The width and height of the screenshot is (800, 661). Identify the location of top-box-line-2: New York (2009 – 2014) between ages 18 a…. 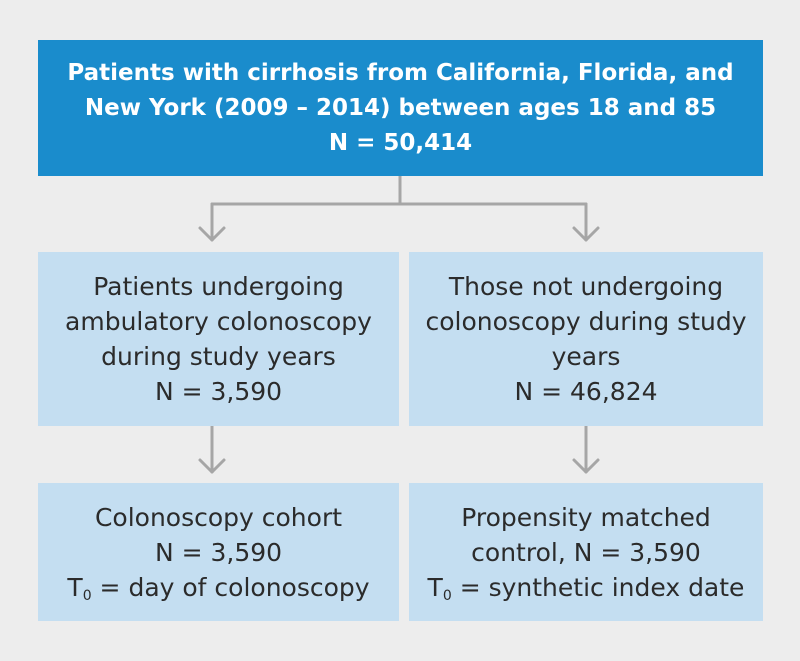
(400, 107).